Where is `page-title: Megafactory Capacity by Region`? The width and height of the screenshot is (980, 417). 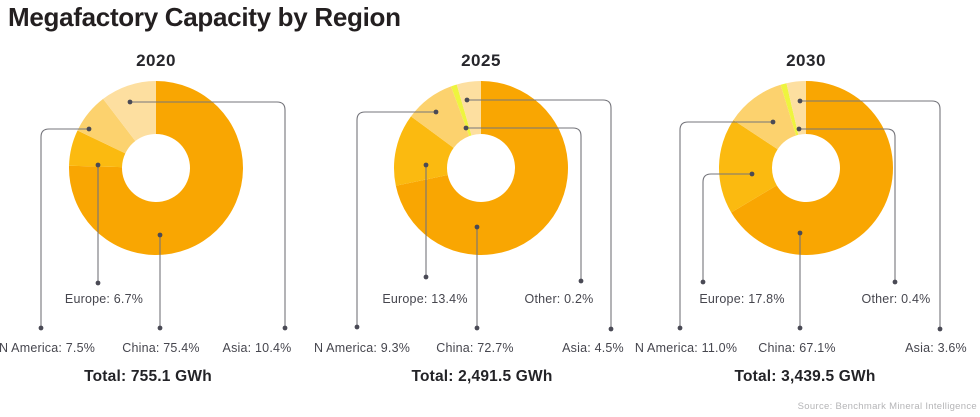
page-title: Megafactory Capacity by Region is located at coordinates (204, 17).